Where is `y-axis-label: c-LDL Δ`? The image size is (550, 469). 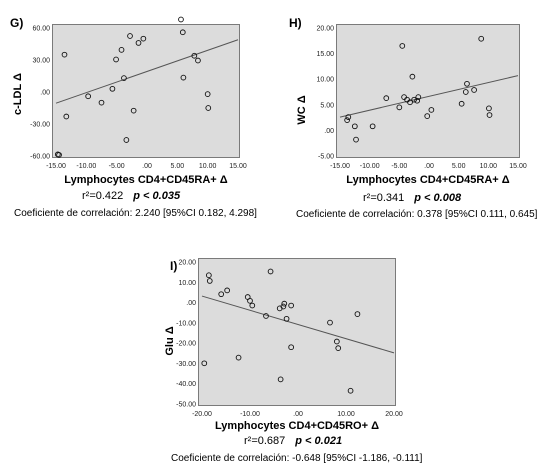
y-axis-label: c-LDL Δ is located at coordinates (18, 94).